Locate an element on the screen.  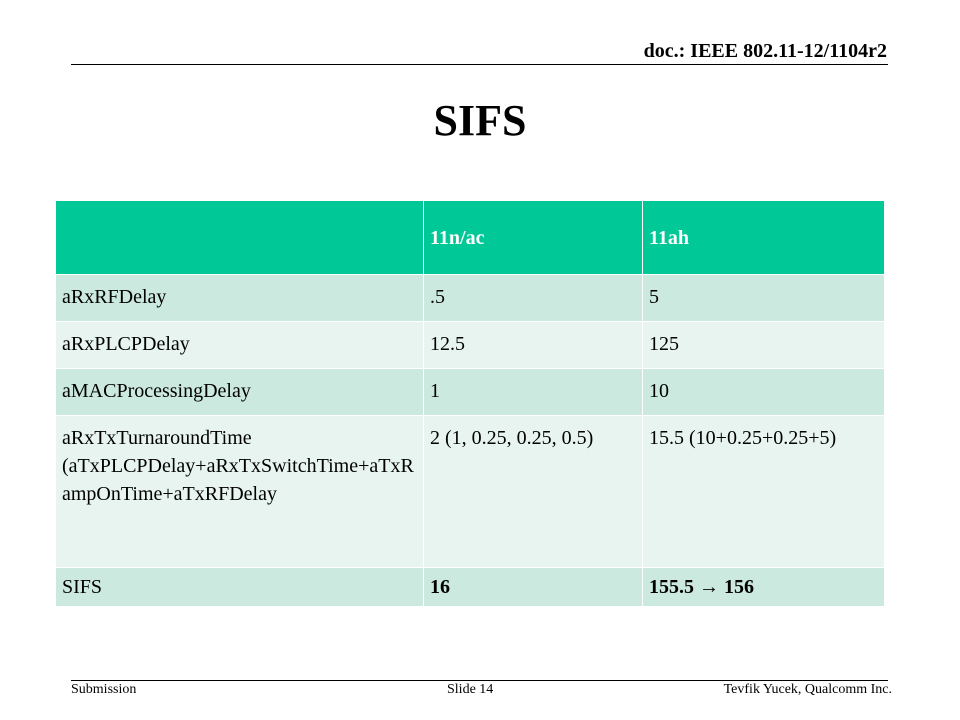
table-row: aRxPLCPDelay 12.5 125 is located at coordinates (470, 345).